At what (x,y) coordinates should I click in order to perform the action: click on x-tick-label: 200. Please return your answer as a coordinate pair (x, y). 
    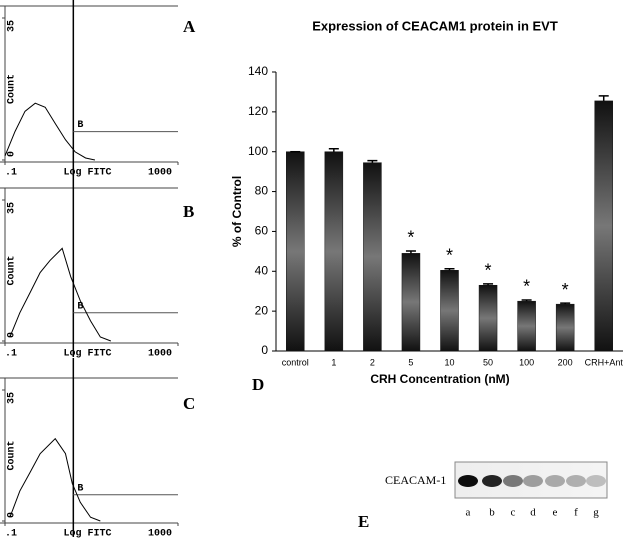
    Looking at the image, I should click on (565, 362).